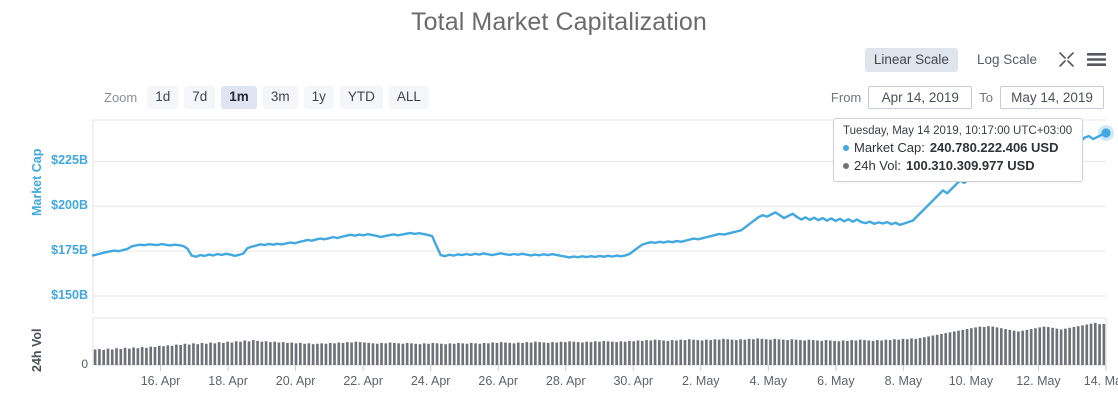 The height and width of the screenshot is (409, 1118). I want to click on to-label: To, so click(986, 97).